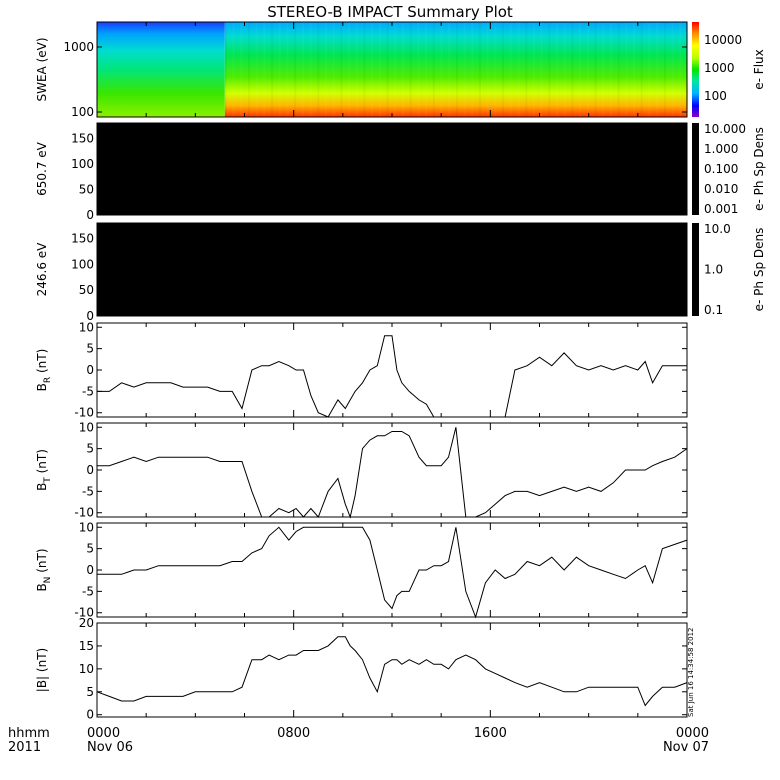 The width and height of the screenshot is (780, 780). What do you see at coordinates (42, 69) in the screenshot?
I see `swea-y-axis-label: SWEA (eV)` at bounding box center [42, 69].